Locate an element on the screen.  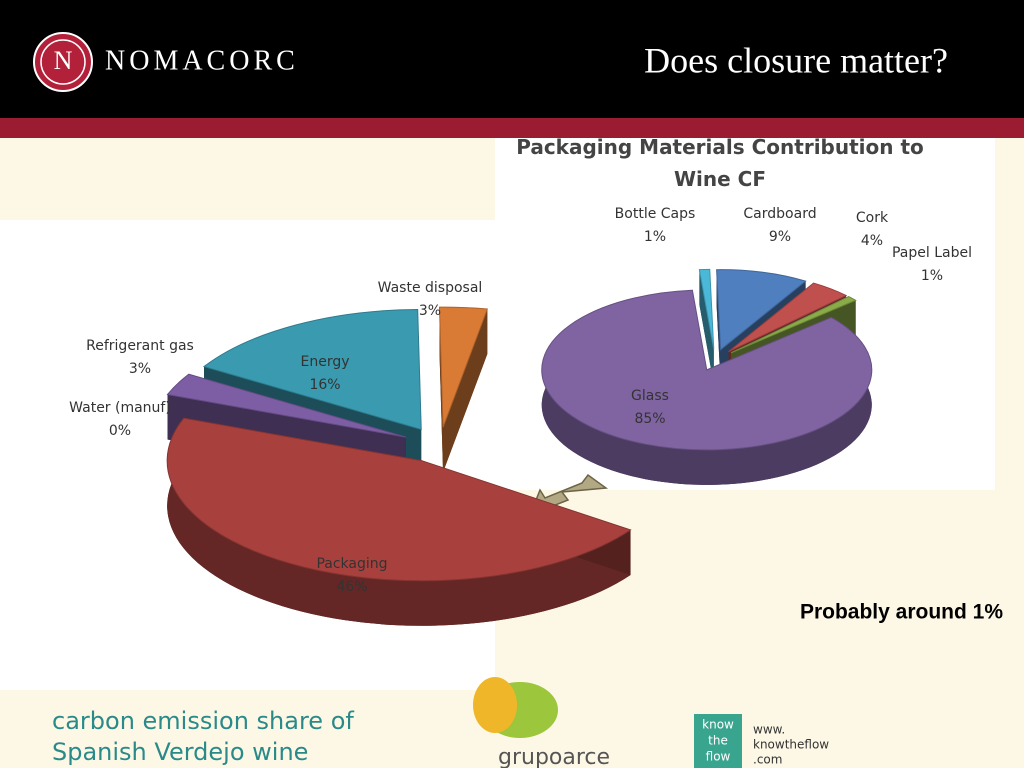
value-label: 85% is located at coordinates (649, 419).